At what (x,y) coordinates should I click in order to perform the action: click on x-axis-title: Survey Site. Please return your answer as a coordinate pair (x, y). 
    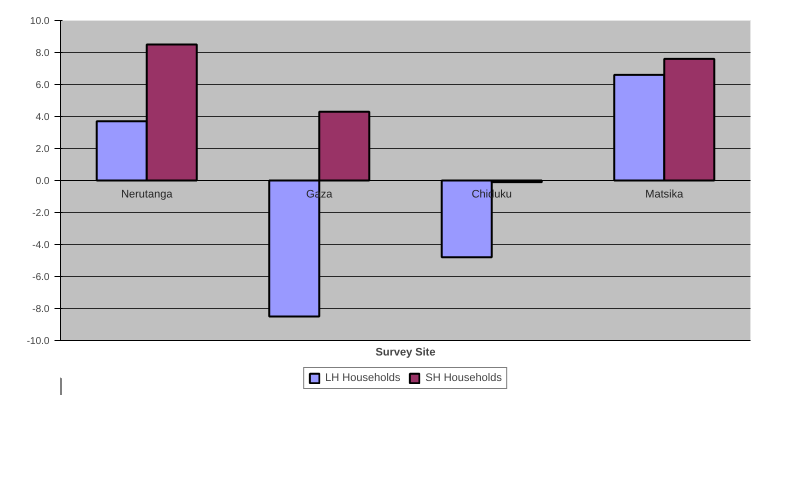
    Looking at the image, I should click on (406, 352).